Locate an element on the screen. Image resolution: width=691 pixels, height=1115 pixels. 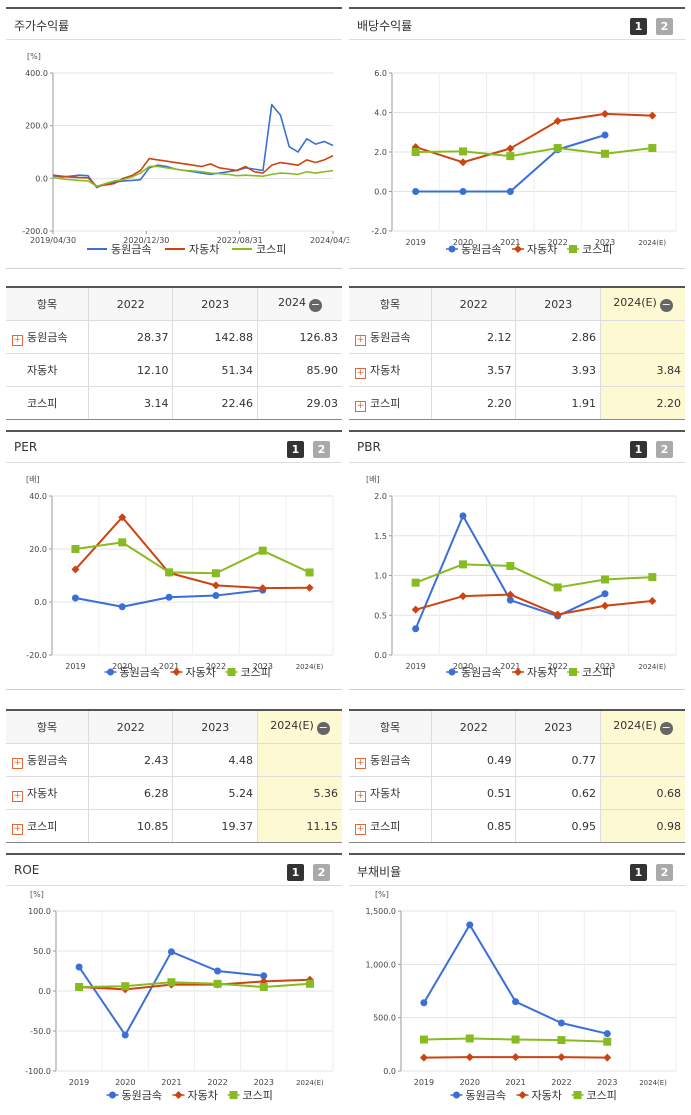
value-cell: 0.49 is located at coordinates (473, 760).